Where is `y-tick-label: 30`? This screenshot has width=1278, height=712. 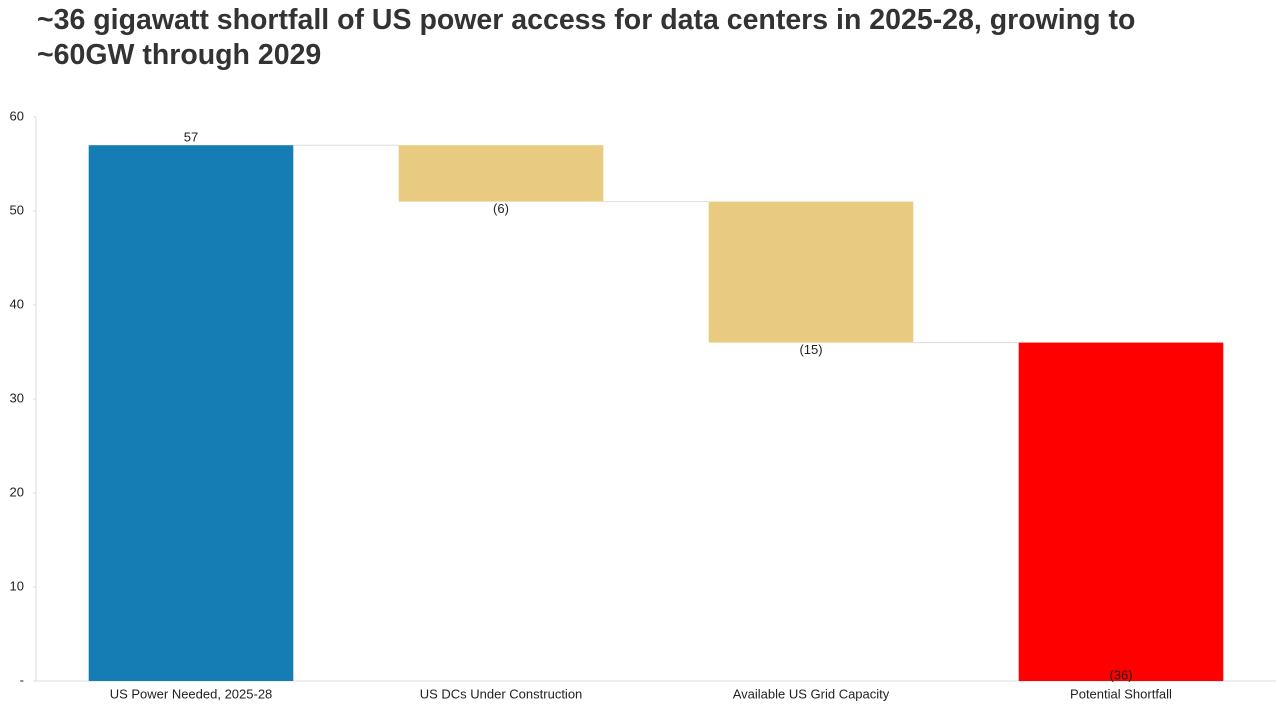
y-tick-label: 30 is located at coordinates (17, 397).